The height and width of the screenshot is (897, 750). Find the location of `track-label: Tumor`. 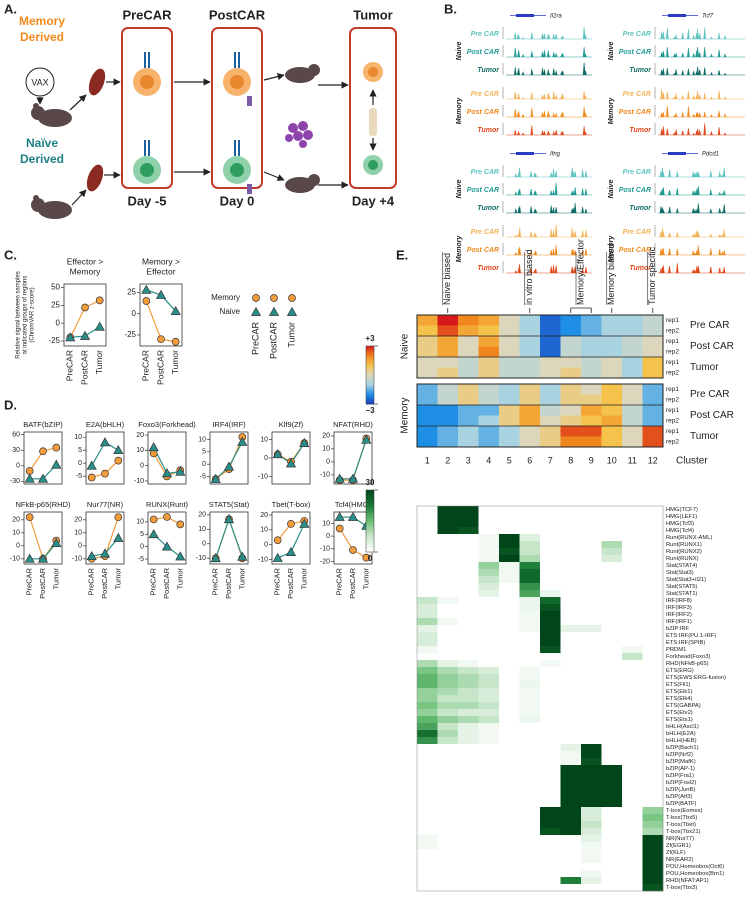

track-label: Tumor is located at coordinates (488, 70).